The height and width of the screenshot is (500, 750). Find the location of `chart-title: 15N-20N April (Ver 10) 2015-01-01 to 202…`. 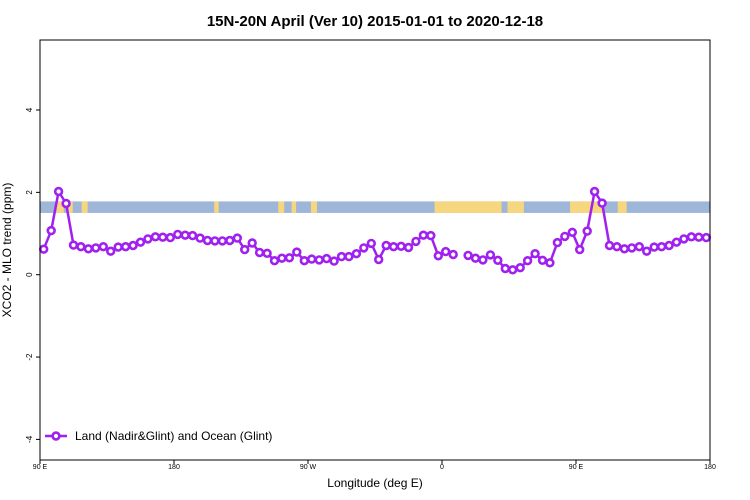

chart-title: 15N-20N April (Ver 10) 2015-01-01 to 202… is located at coordinates (375, 21).